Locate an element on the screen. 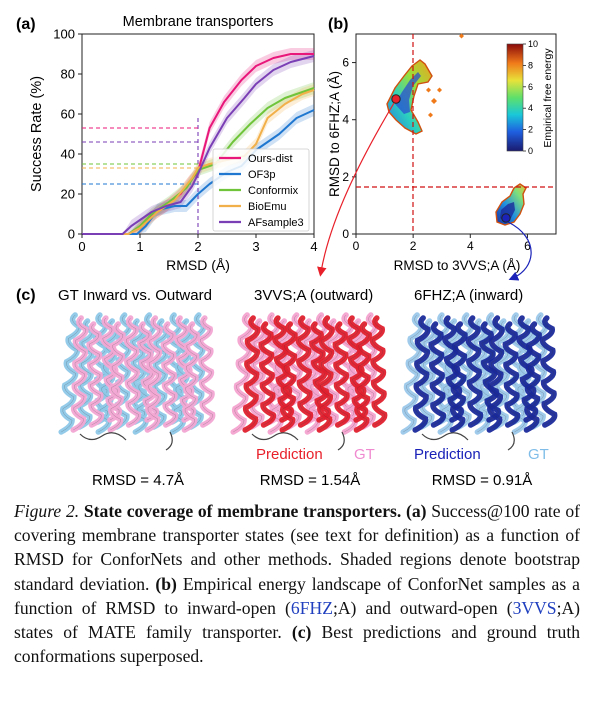 This screenshot has height=705, width=594. panel-b-ticks: 0 2 4 6 0 2 4 6 is located at coordinates (436, 154).